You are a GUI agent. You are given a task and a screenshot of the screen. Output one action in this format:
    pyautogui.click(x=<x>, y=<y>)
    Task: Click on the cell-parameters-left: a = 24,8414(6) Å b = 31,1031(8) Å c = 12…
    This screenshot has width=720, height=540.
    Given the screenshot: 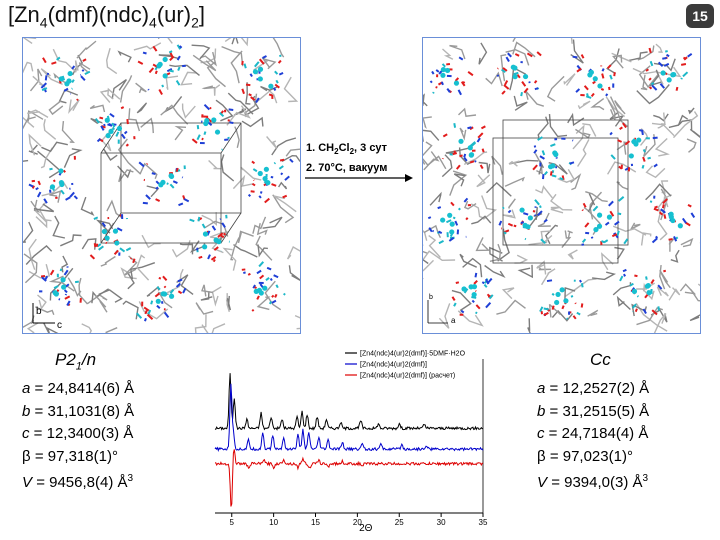 What is the action you would take?
    pyautogui.click(x=78, y=435)
    